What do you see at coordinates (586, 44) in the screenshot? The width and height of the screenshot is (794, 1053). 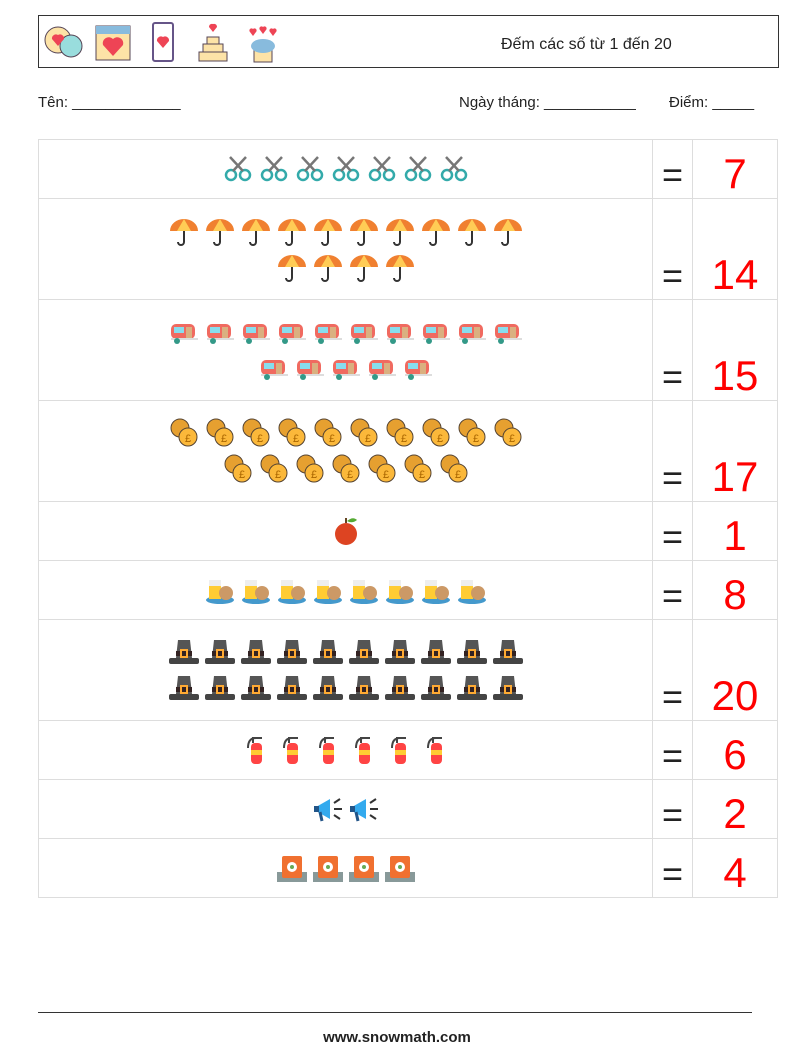 I see `worksheet-title: Đếm các số từ 1 đến 20` at bounding box center [586, 44].